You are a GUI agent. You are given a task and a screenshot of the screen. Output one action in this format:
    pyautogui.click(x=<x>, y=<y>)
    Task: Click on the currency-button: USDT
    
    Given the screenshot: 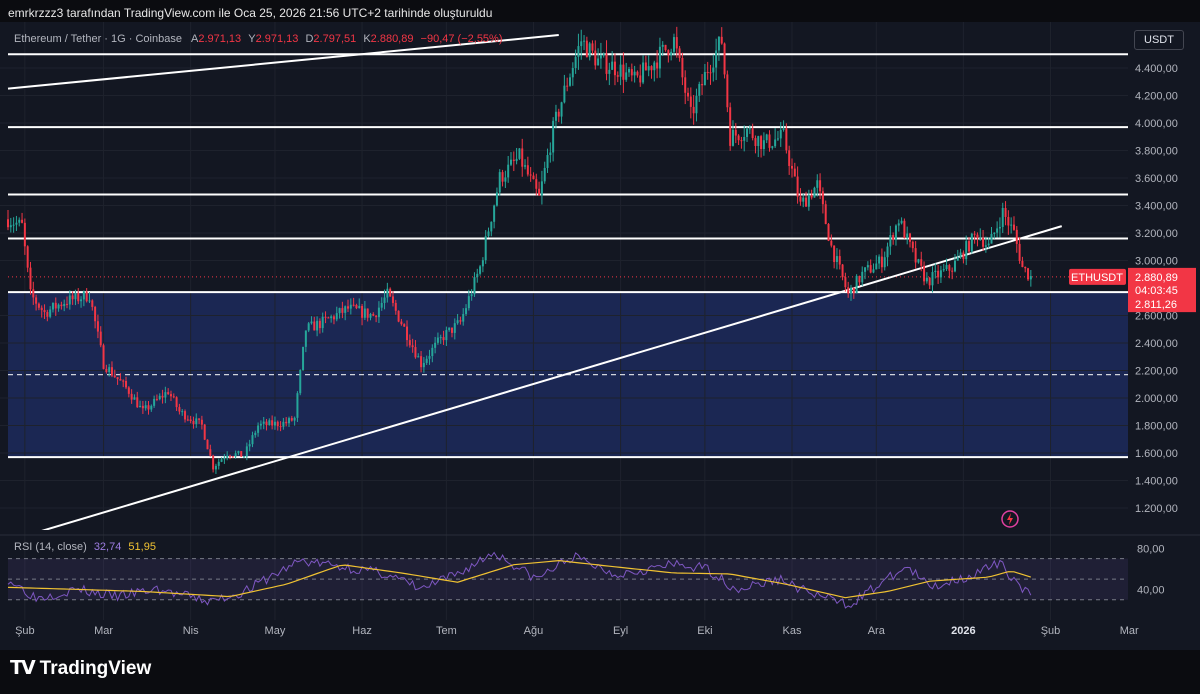 What is the action you would take?
    pyautogui.click(x=1159, y=40)
    